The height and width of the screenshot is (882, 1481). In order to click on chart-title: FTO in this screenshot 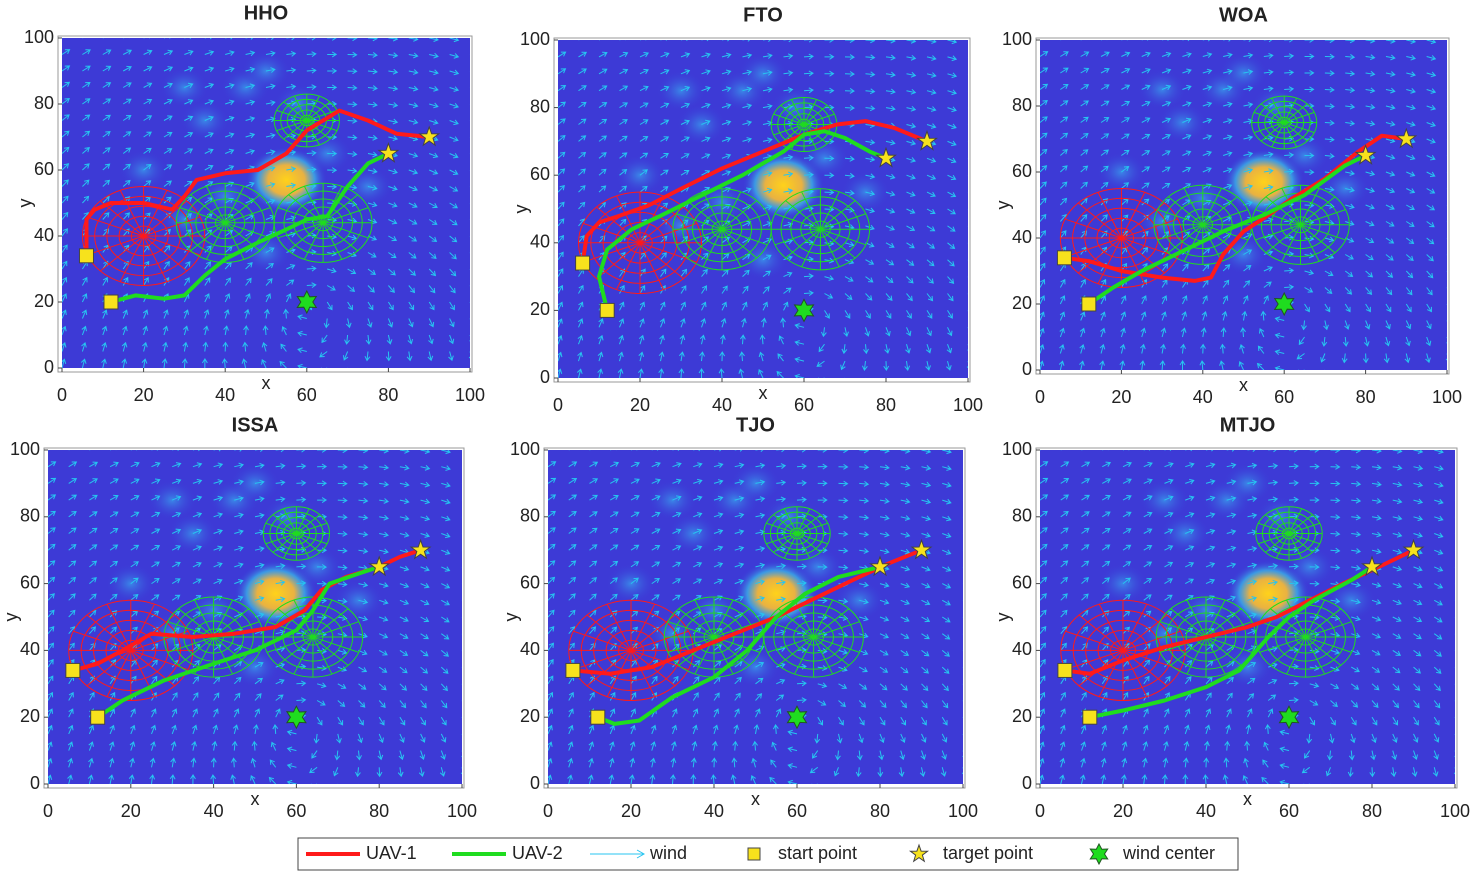, I will do `click(763, 15)`.